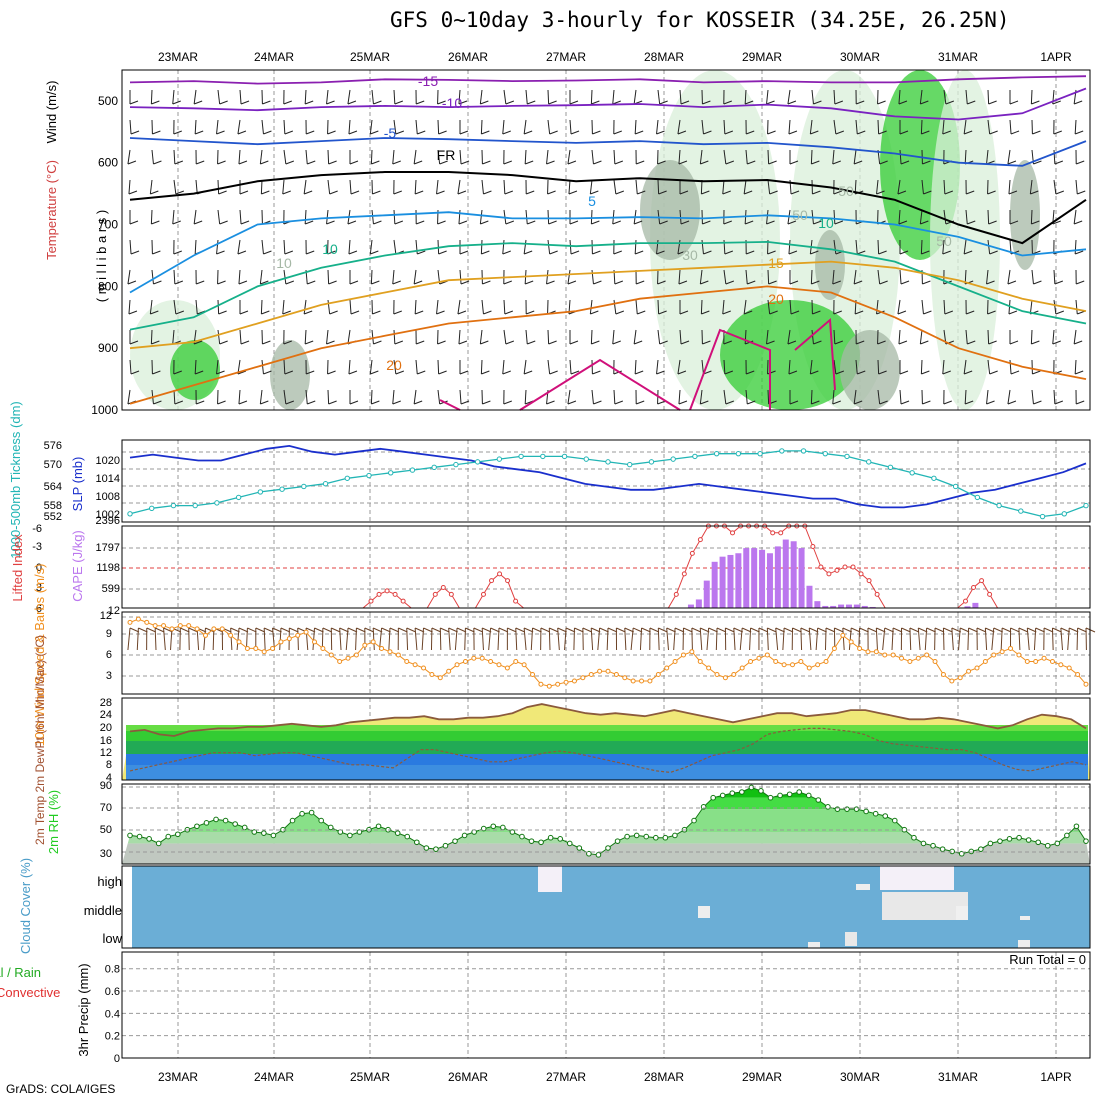  I want to click on rh-tick-label: 70, so click(106, 808).